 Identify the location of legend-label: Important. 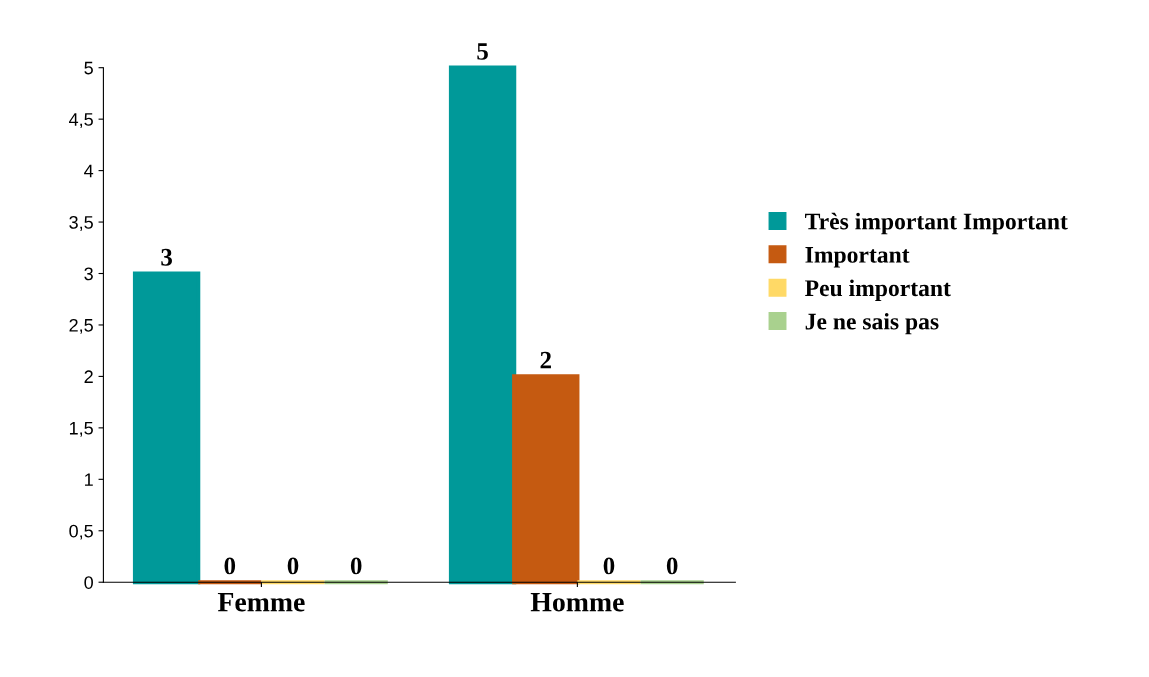
(857, 257).